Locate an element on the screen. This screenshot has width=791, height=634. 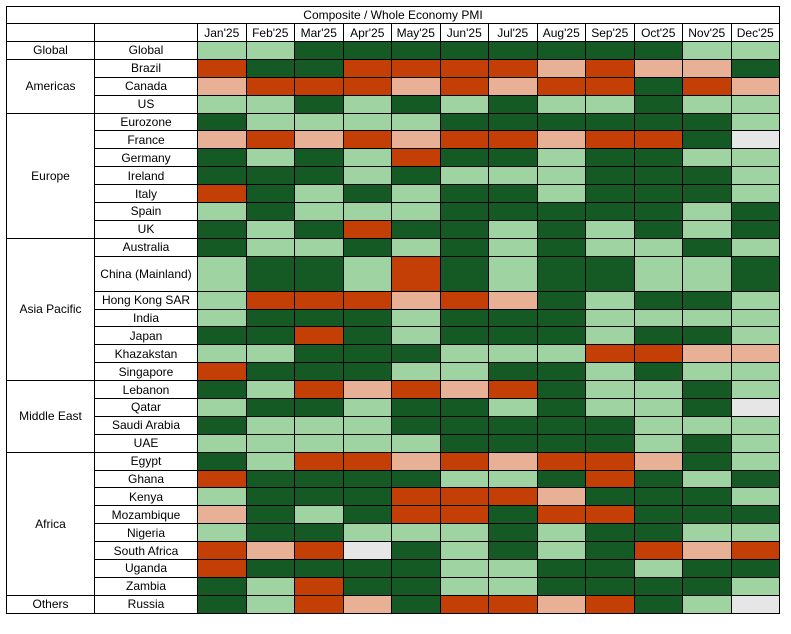
column-label: Sep'25 is located at coordinates (610, 32).